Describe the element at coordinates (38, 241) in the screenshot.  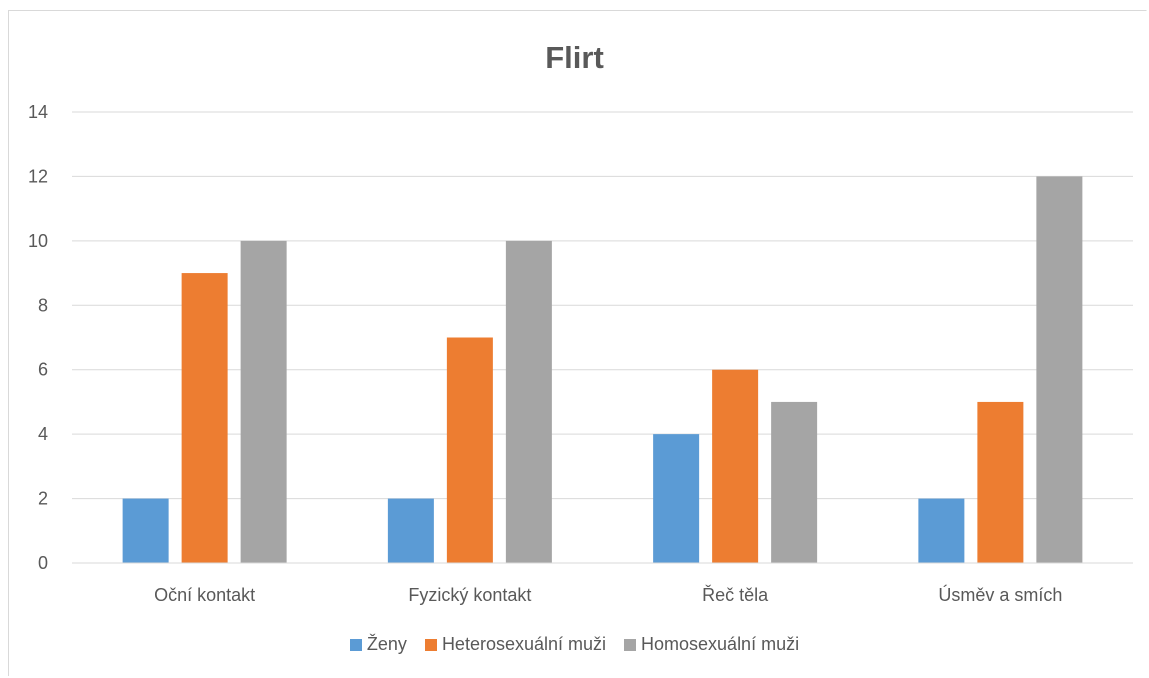
I see `y-tick-label: 10` at that location.